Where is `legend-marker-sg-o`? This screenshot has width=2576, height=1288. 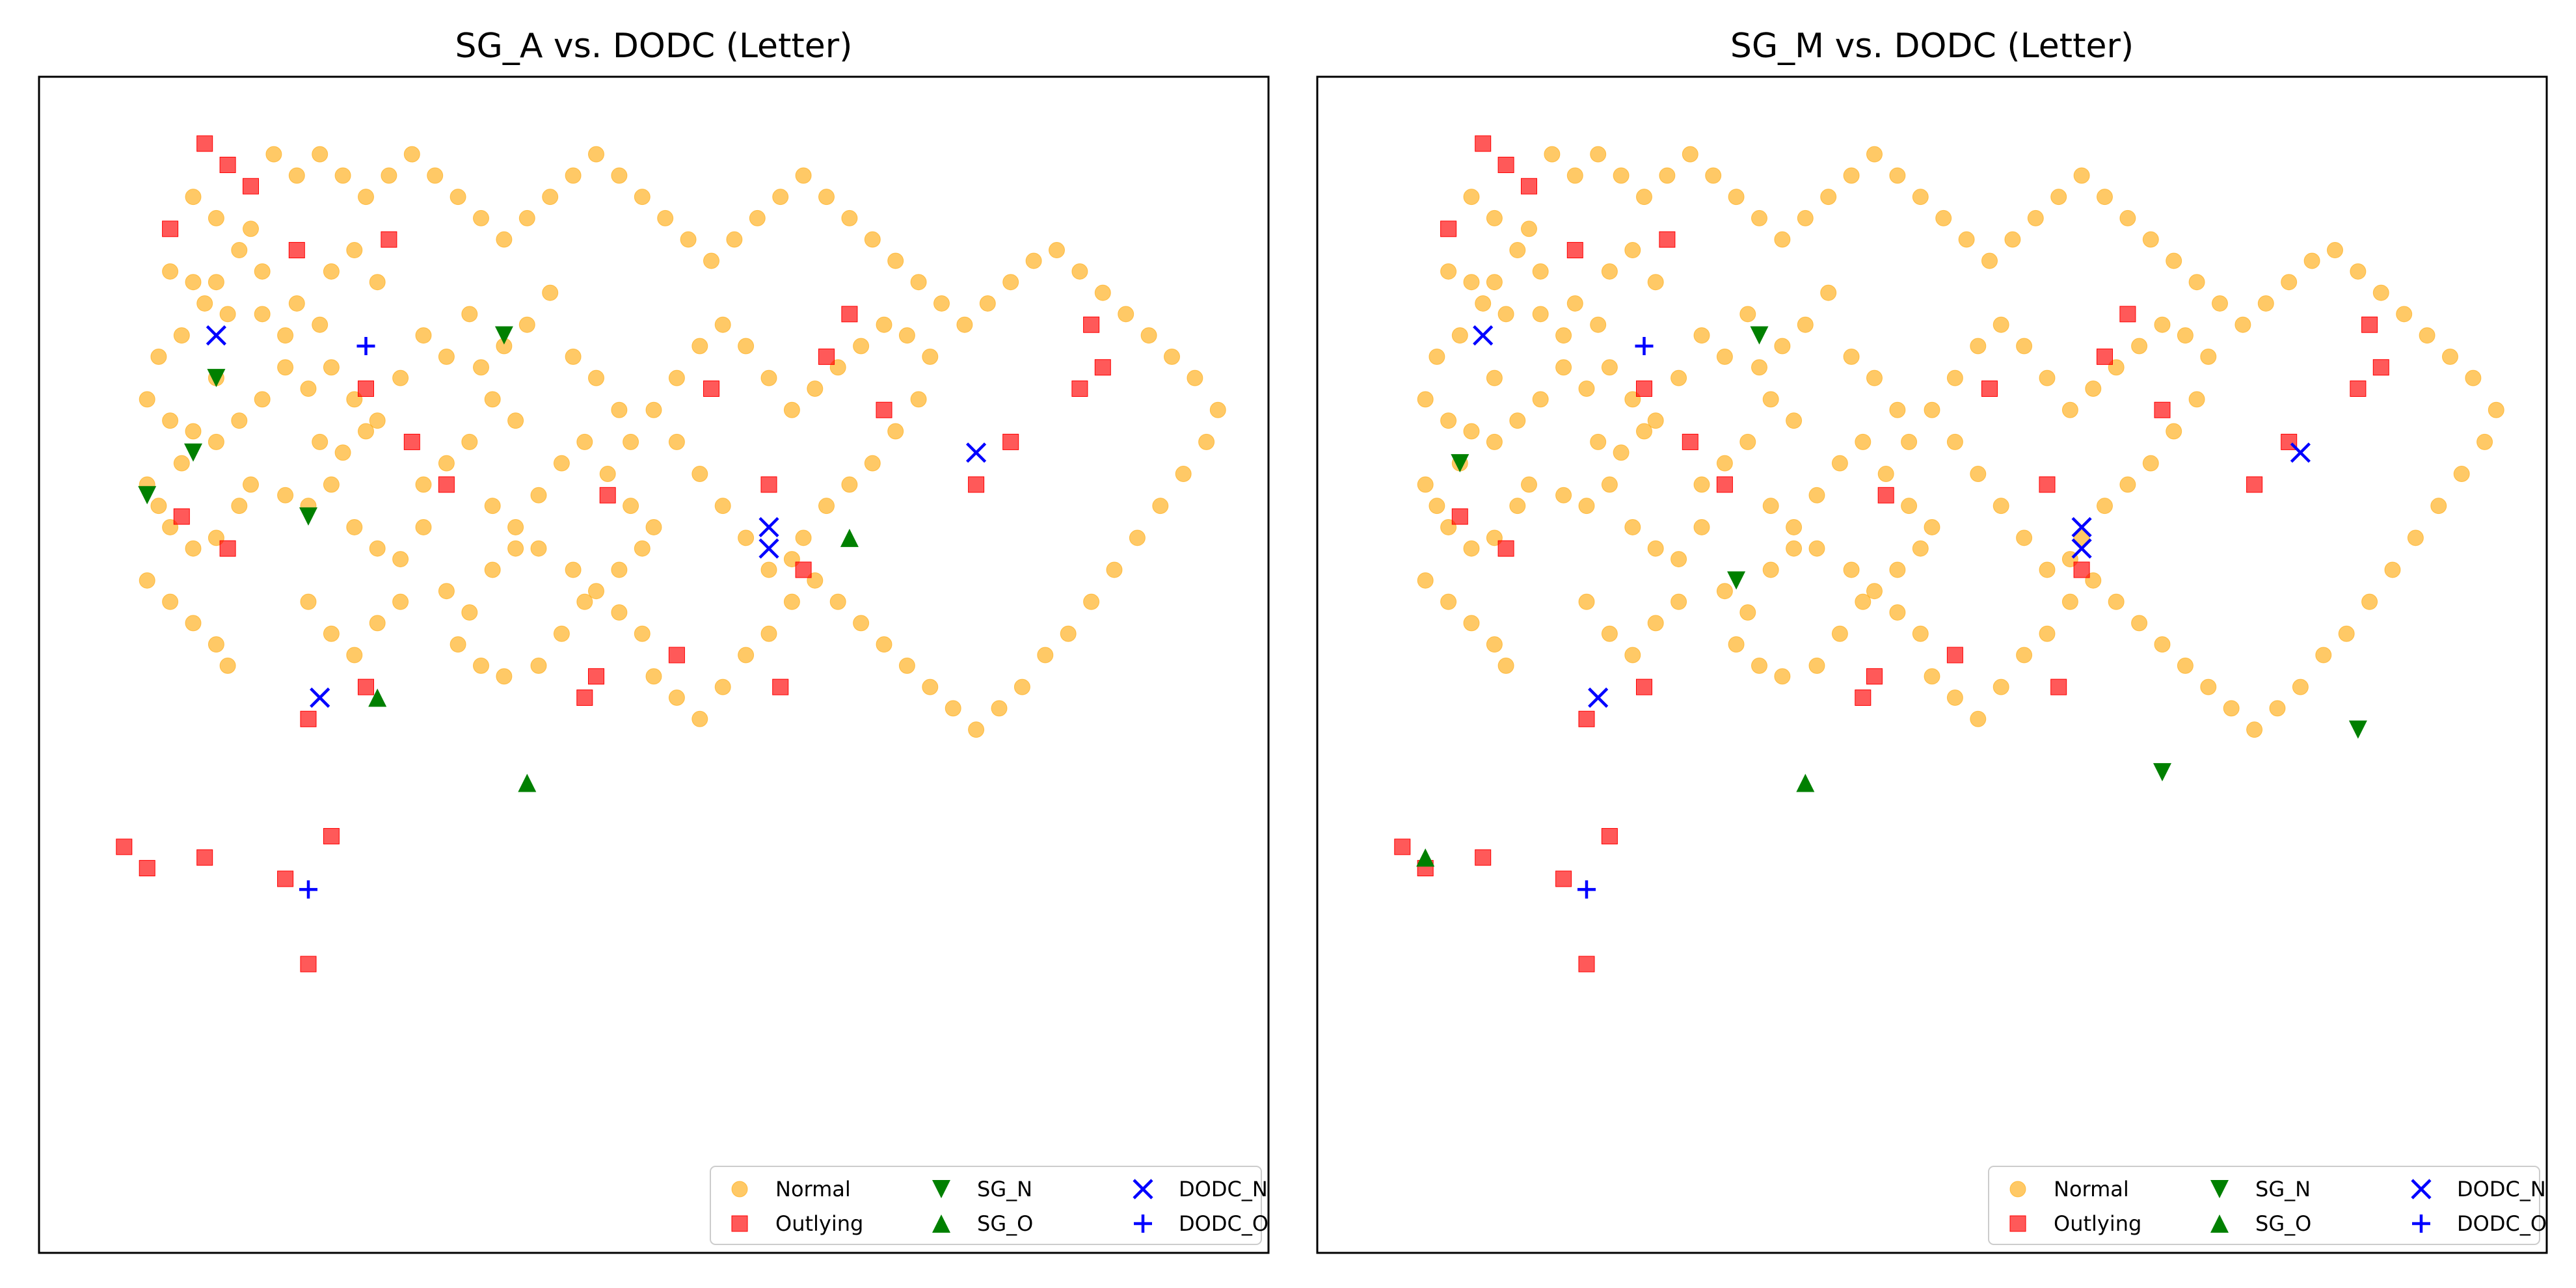
legend-marker-sg-o is located at coordinates (941, 1223).